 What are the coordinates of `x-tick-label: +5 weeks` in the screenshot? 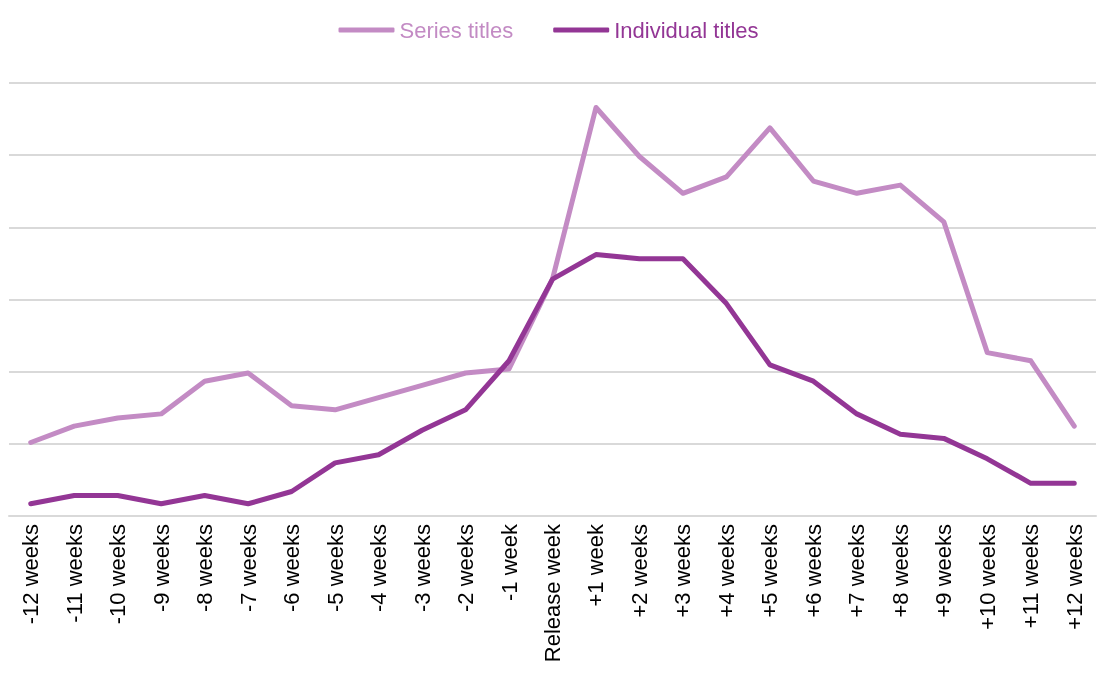 It's located at (770, 571).